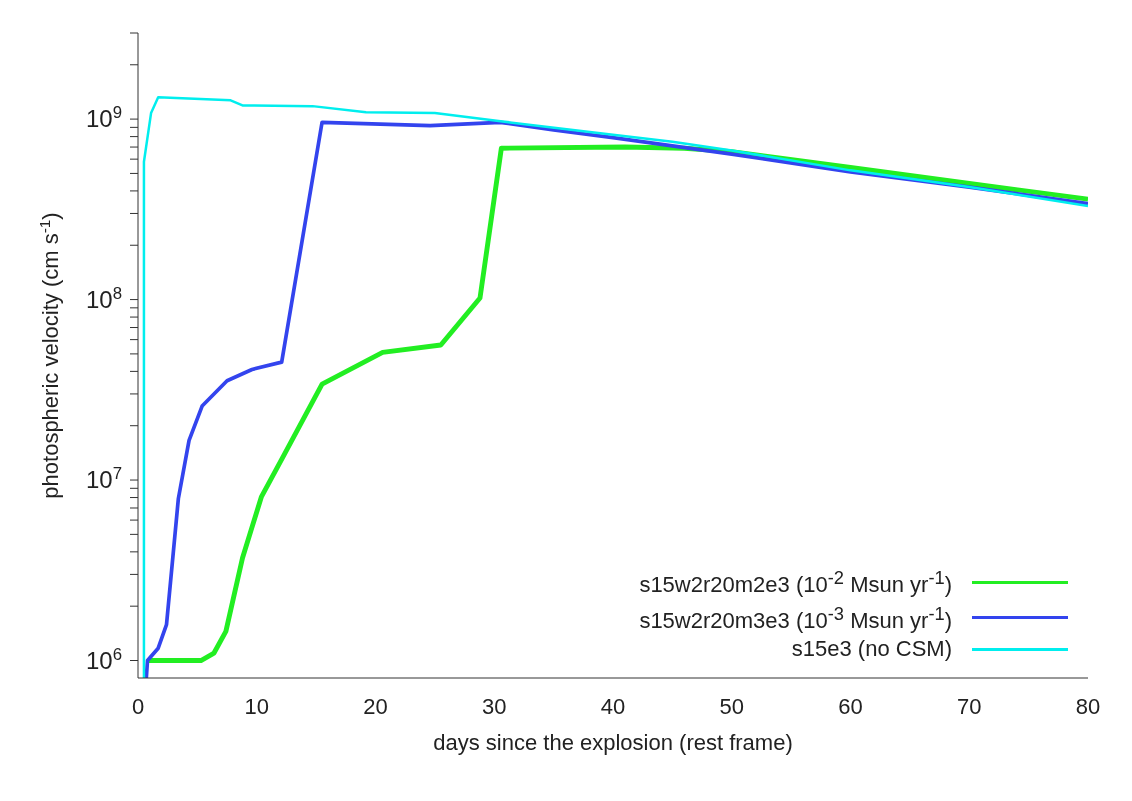  I want to click on x-tick-label: 0, so click(138, 707).